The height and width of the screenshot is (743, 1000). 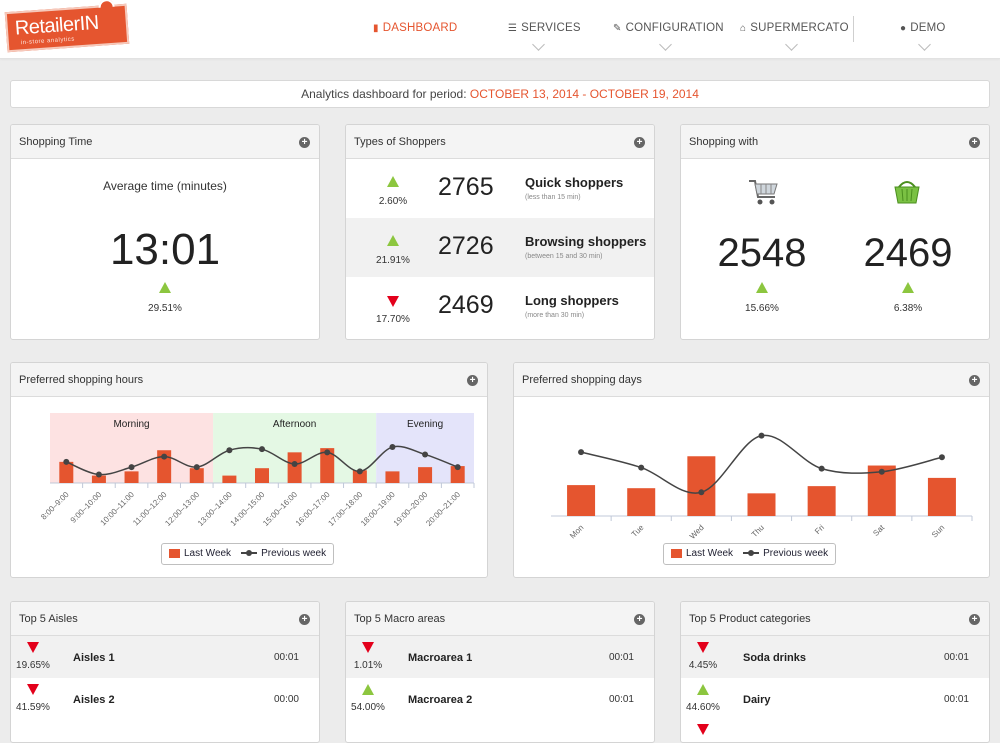 What do you see at coordinates (555, 315) in the screenshot?
I see `shopper-type-desc: (more than 30 min)` at bounding box center [555, 315].